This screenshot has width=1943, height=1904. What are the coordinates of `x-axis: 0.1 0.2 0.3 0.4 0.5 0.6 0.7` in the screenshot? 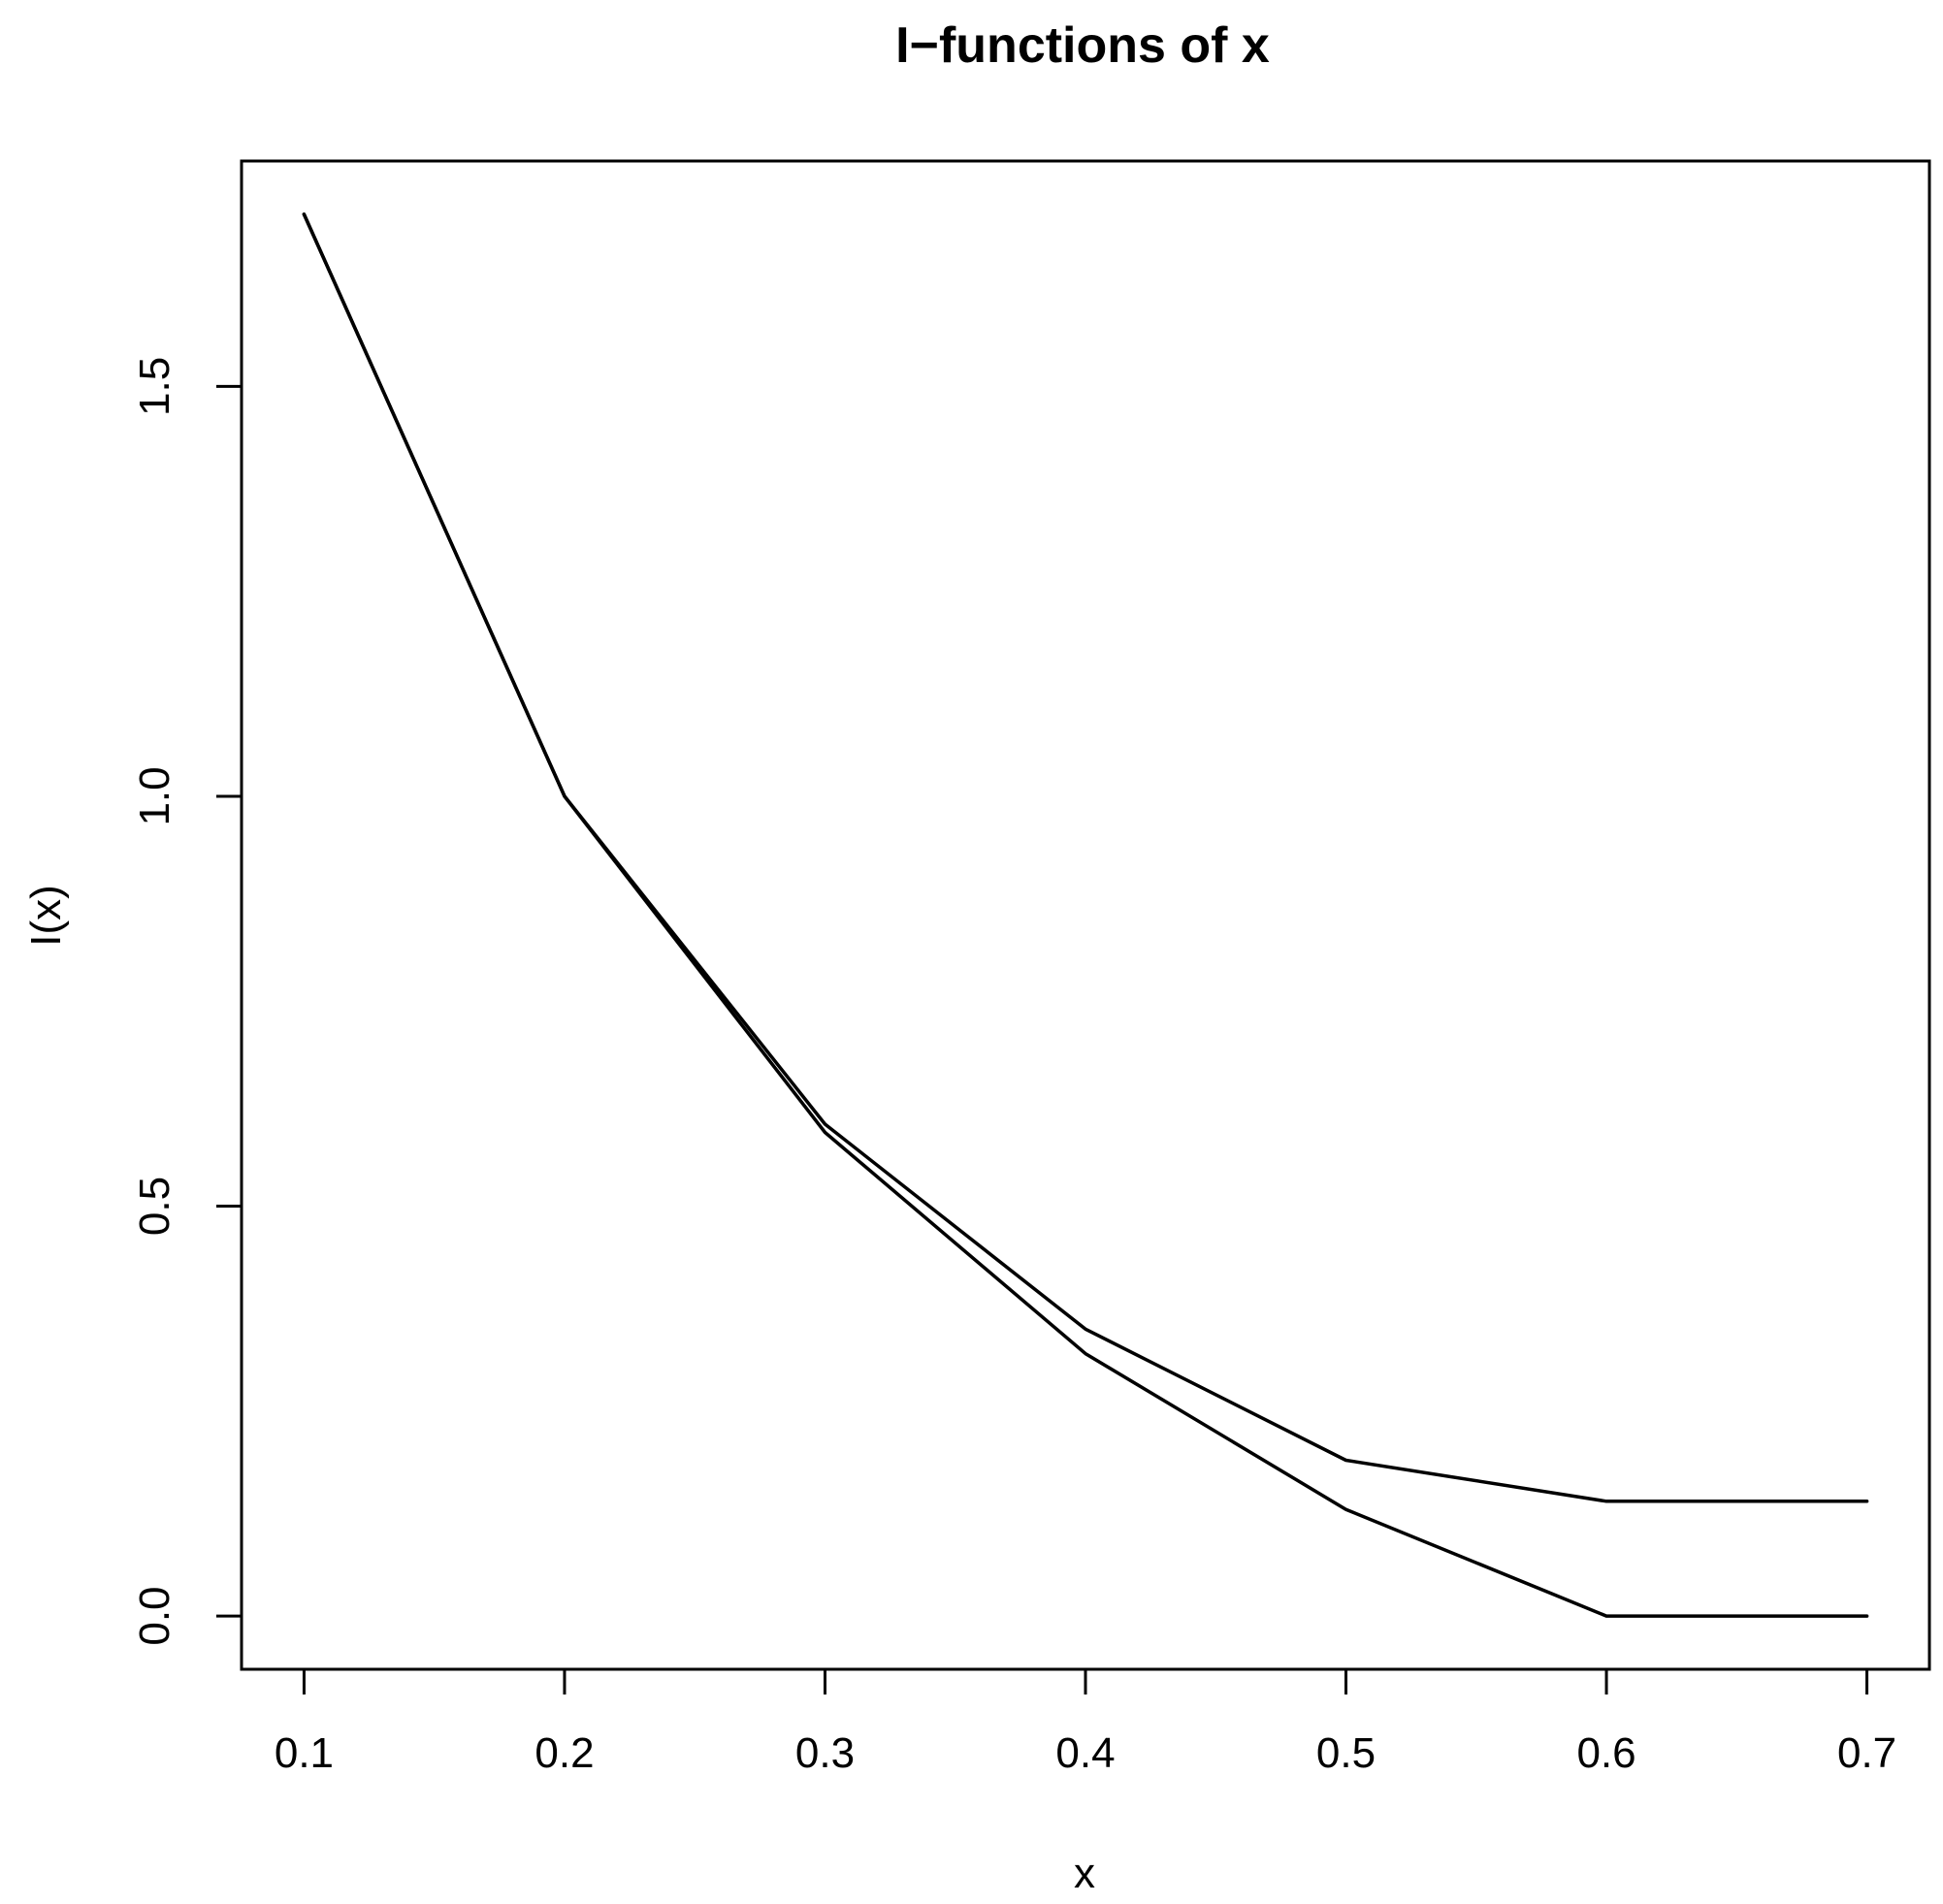 It's located at (1085, 1722).